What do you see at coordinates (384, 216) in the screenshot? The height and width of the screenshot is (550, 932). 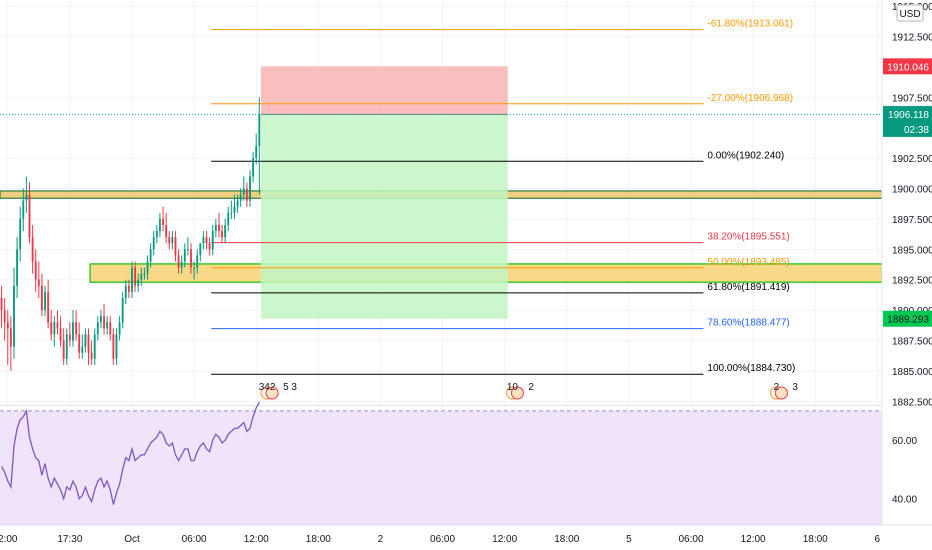 I see `take-profit-area` at bounding box center [384, 216].